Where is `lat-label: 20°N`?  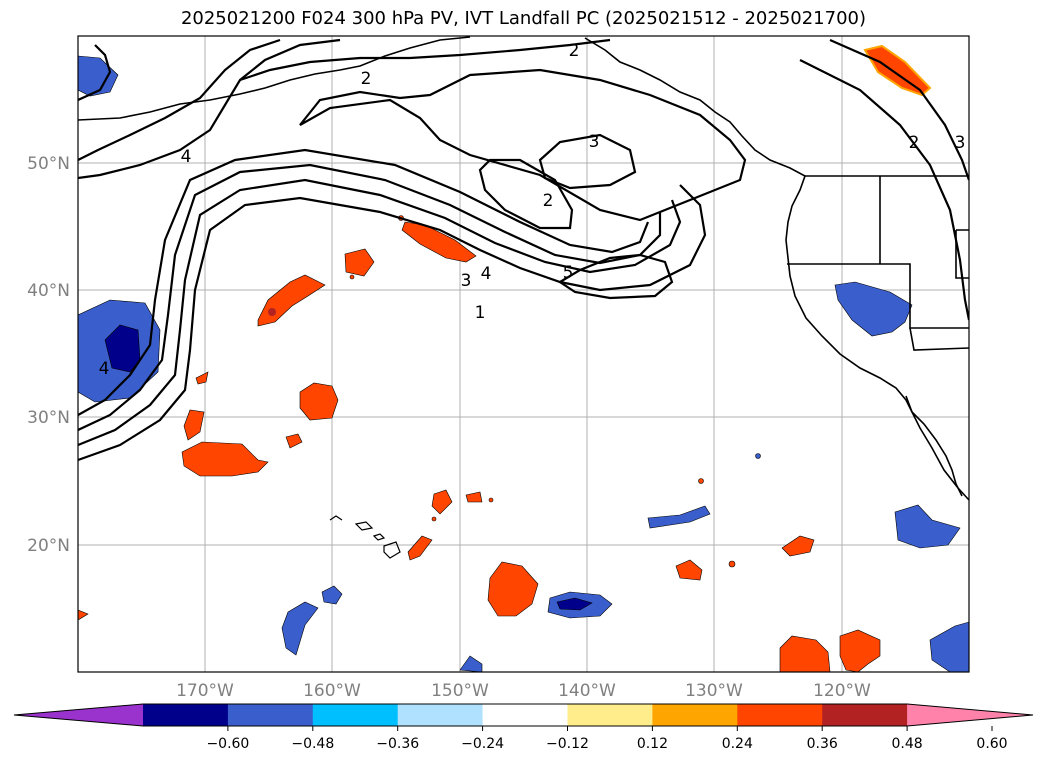
lat-label: 20°N is located at coordinates (48, 546).